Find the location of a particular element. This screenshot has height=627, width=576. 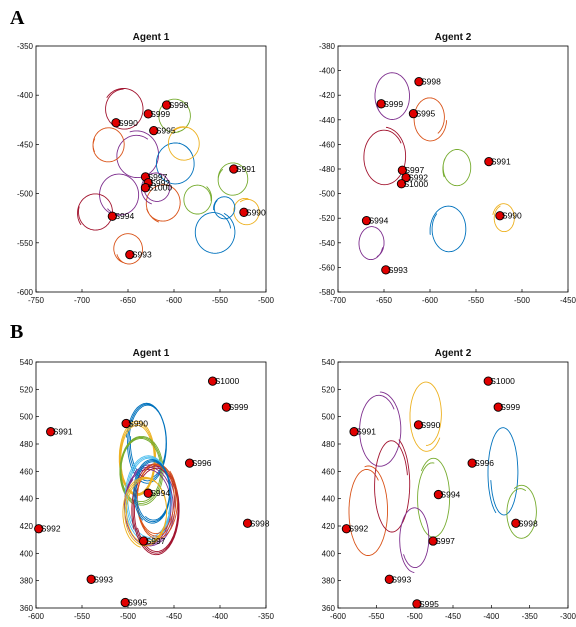

x-tick-label: -650 is located at coordinates (384, 300).